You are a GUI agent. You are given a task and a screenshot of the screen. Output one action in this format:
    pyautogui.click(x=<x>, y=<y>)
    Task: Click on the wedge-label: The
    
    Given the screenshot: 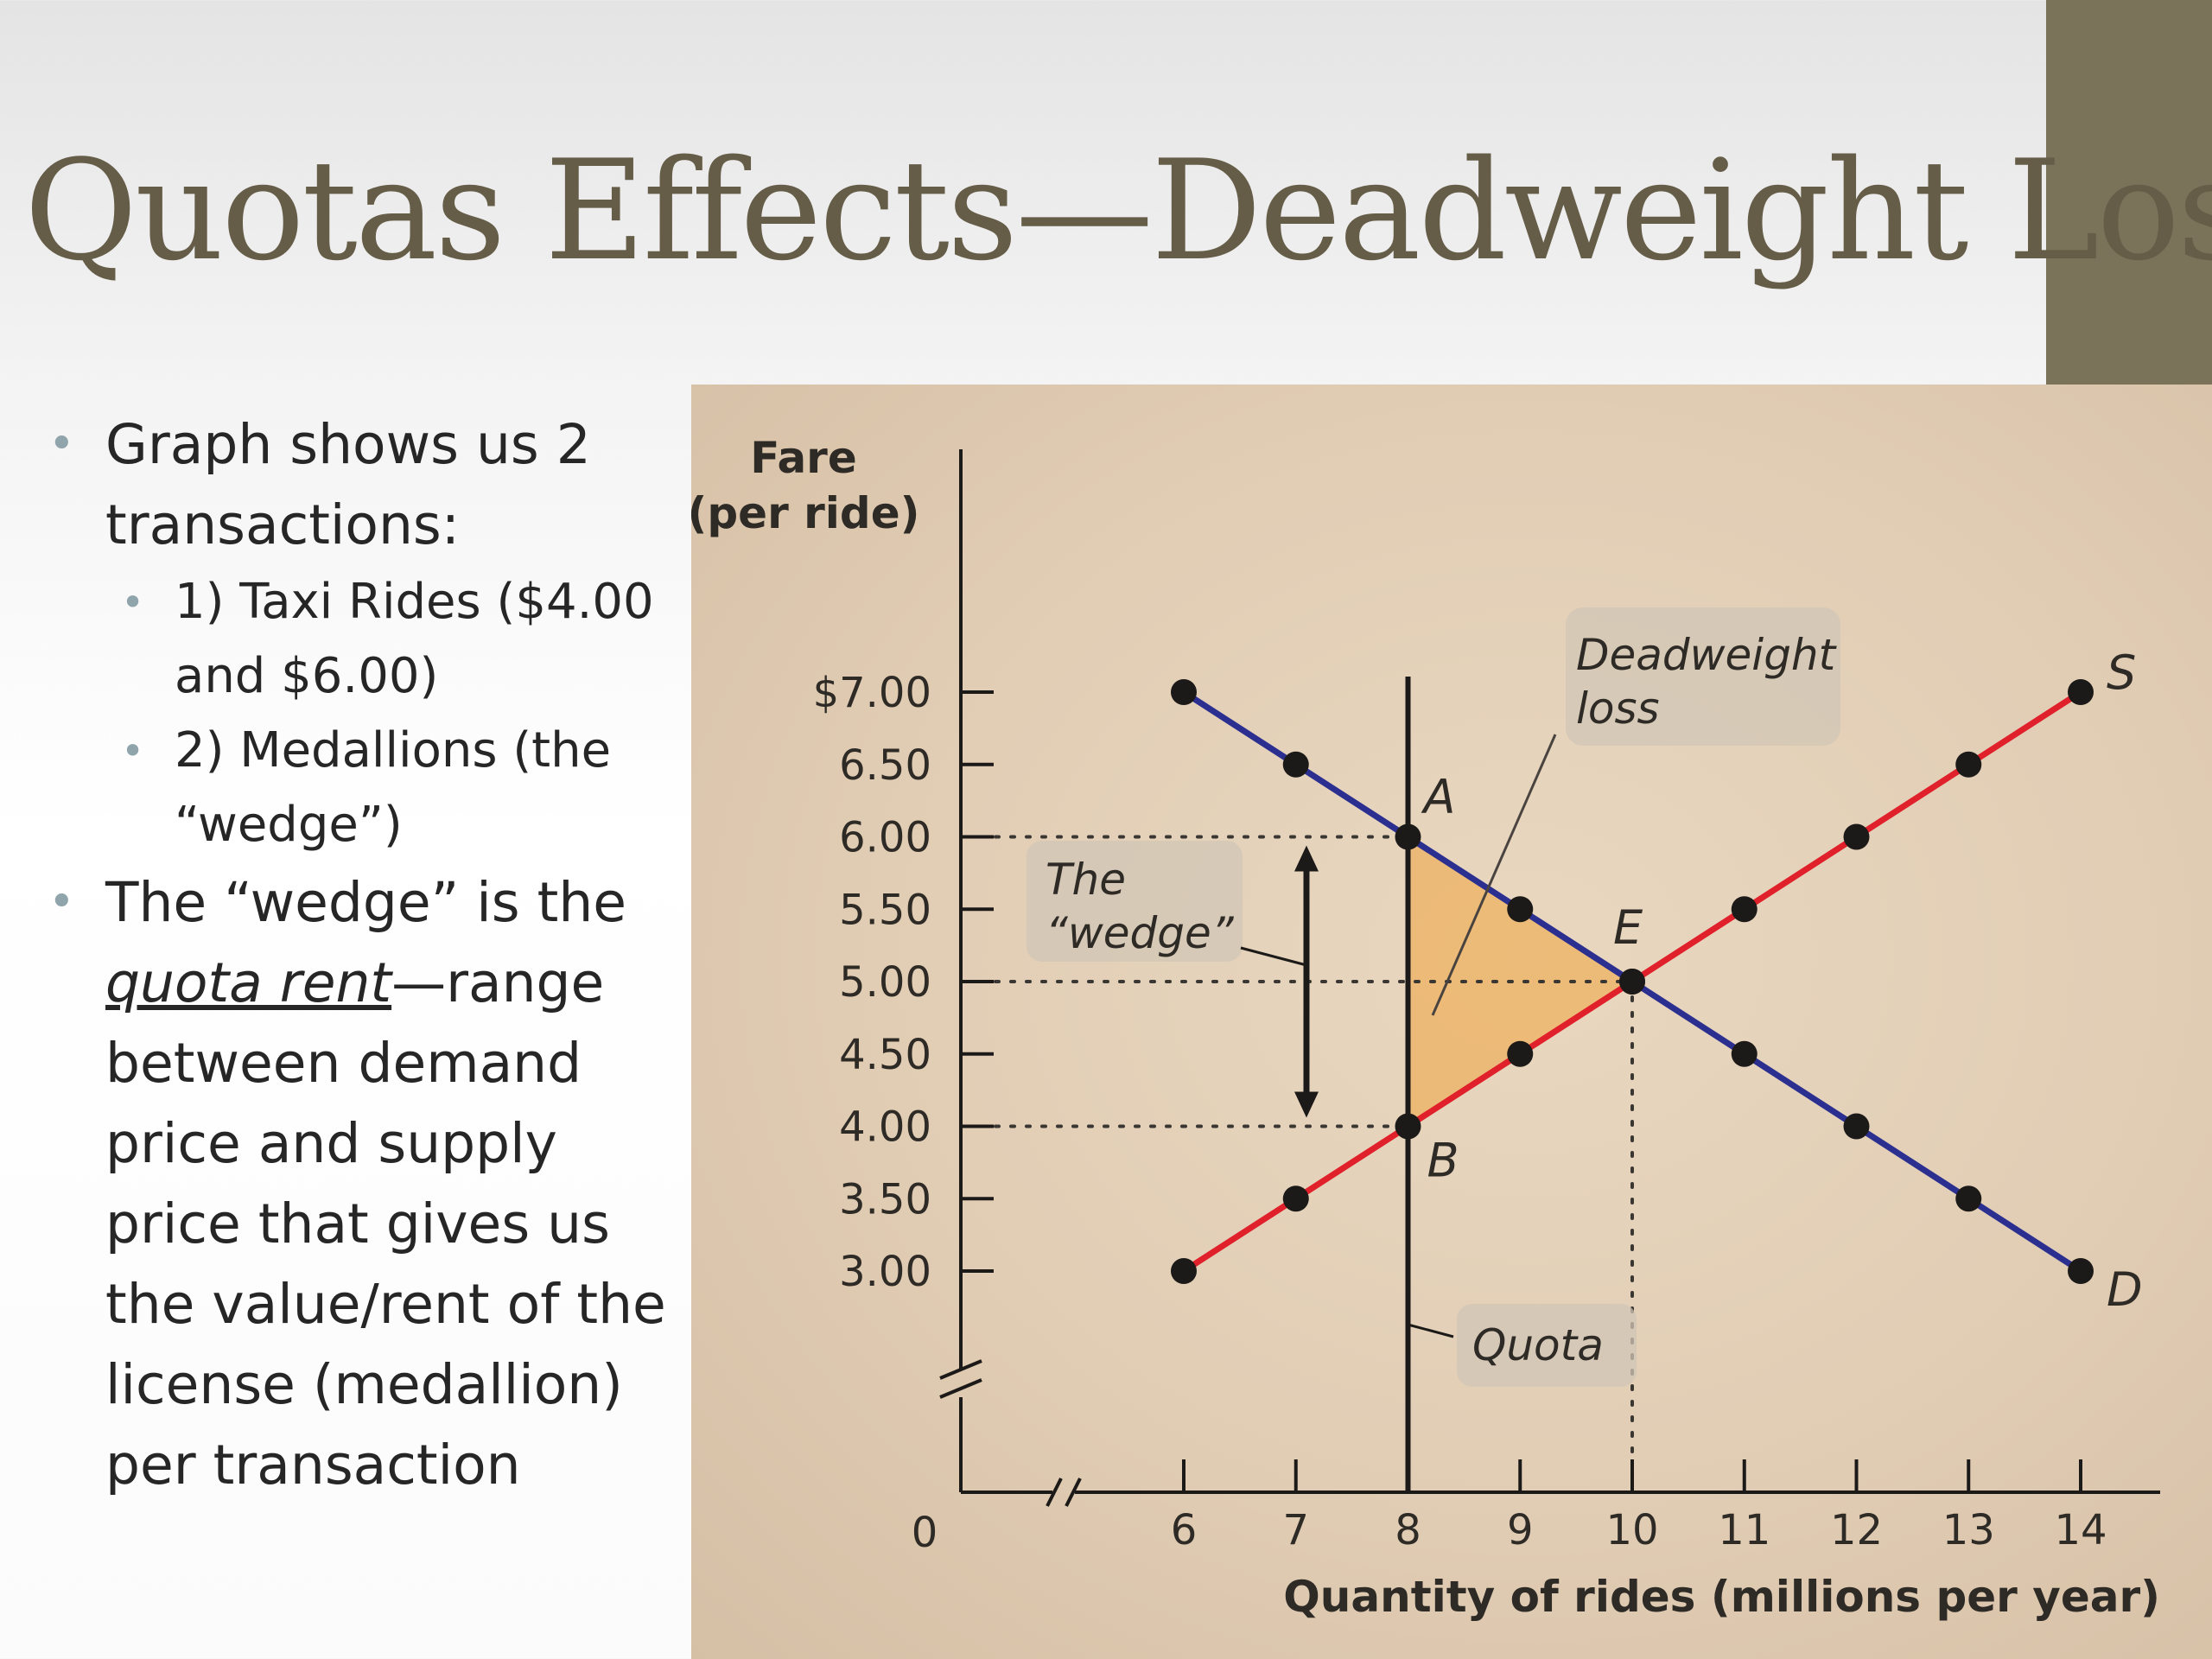 What is the action you would take?
    pyautogui.click(x=1086, y=880)
    